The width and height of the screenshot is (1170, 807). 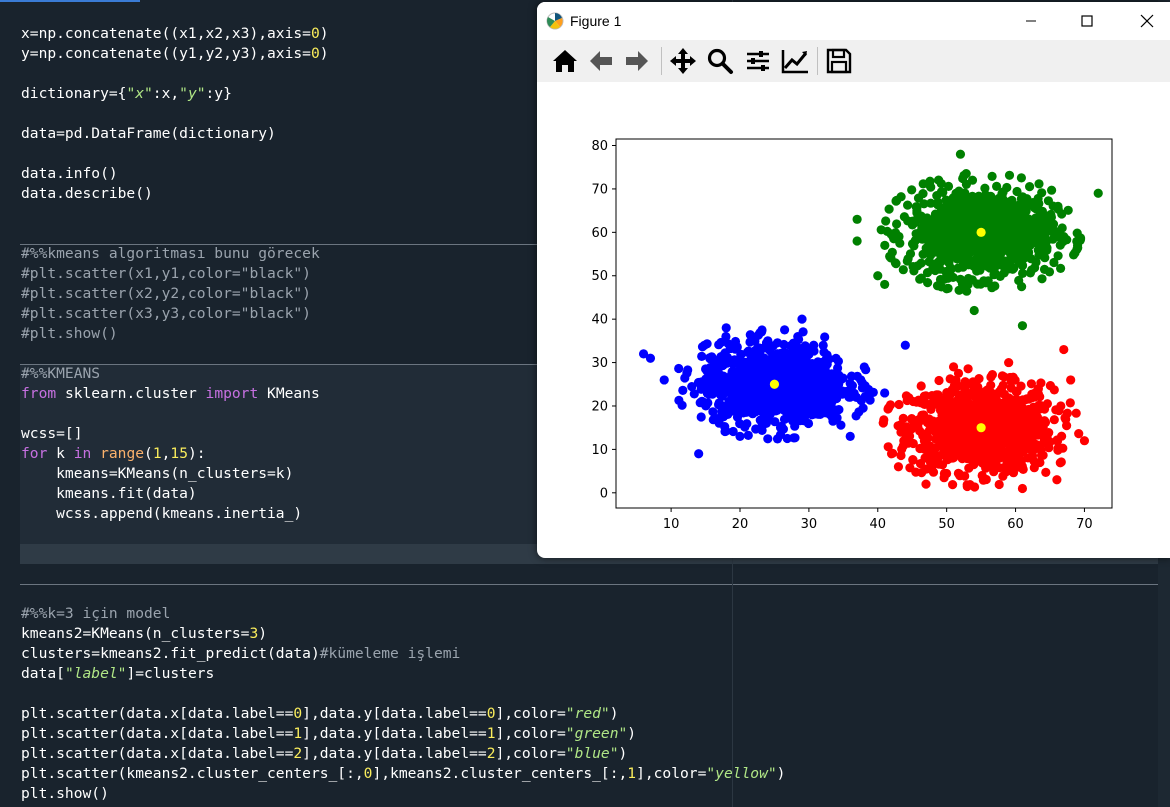 I want to click on code-line: data.describe(), so click(x=87, y=194).